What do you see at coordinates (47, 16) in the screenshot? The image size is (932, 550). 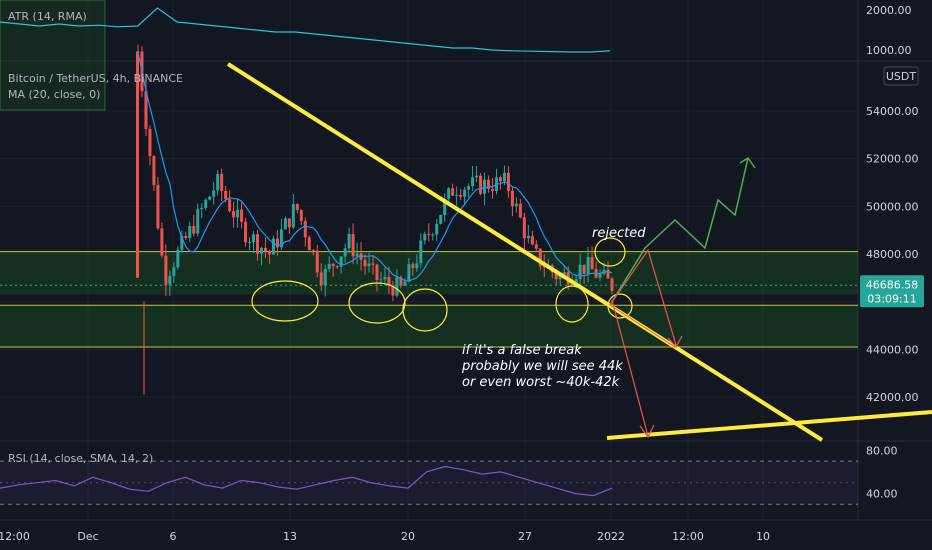 I see `atr-label: ATR (14, RMA)` at bounding box center [47, 16].